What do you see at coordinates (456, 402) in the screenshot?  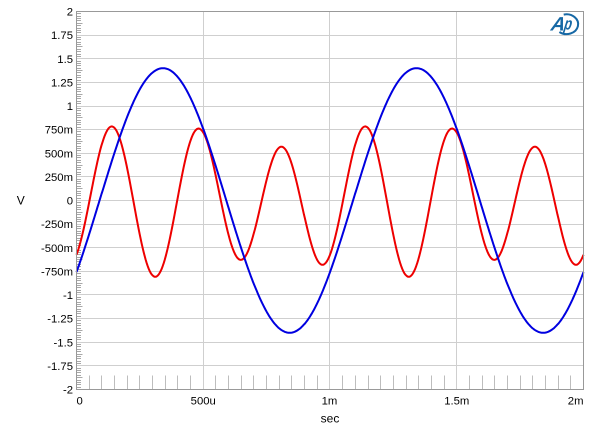 I see `svg-text: 1.5m` at bounding box center [456, 402].